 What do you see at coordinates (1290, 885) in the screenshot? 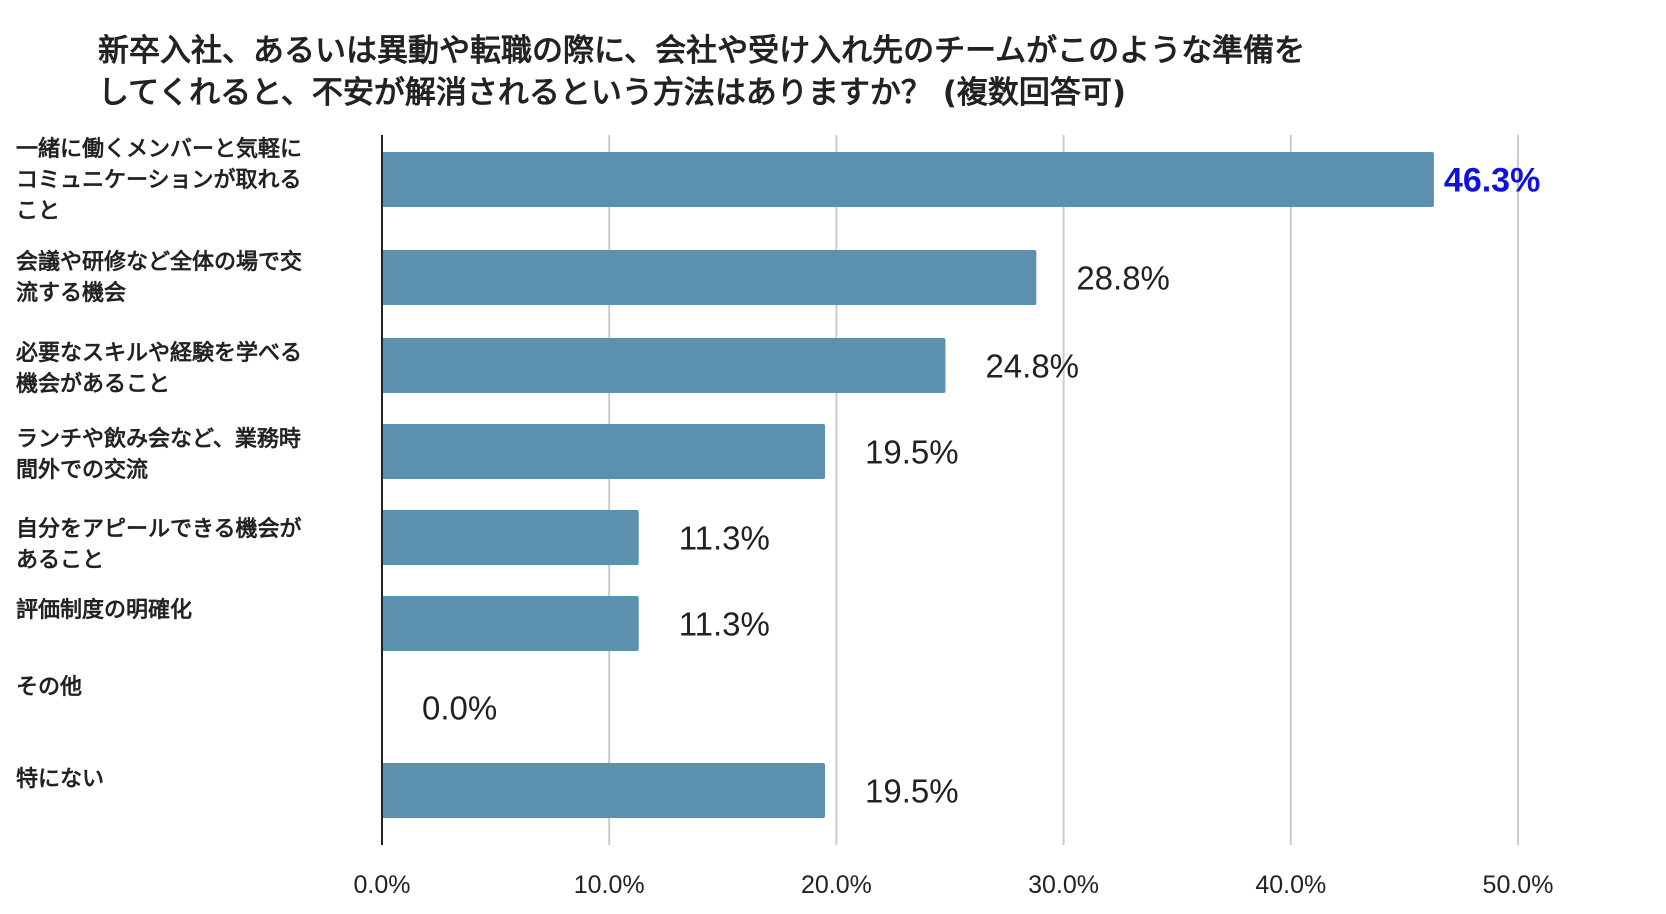
I see `x-tick-label-4: 40.0%` at bounding box center [1290, 885].